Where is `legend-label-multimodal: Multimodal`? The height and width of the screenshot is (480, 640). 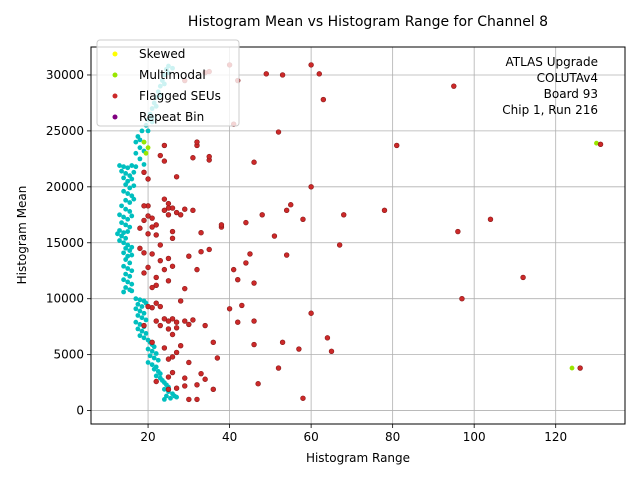
legend-label-multimodal: Multimodal is located at coordinates (172, 75).